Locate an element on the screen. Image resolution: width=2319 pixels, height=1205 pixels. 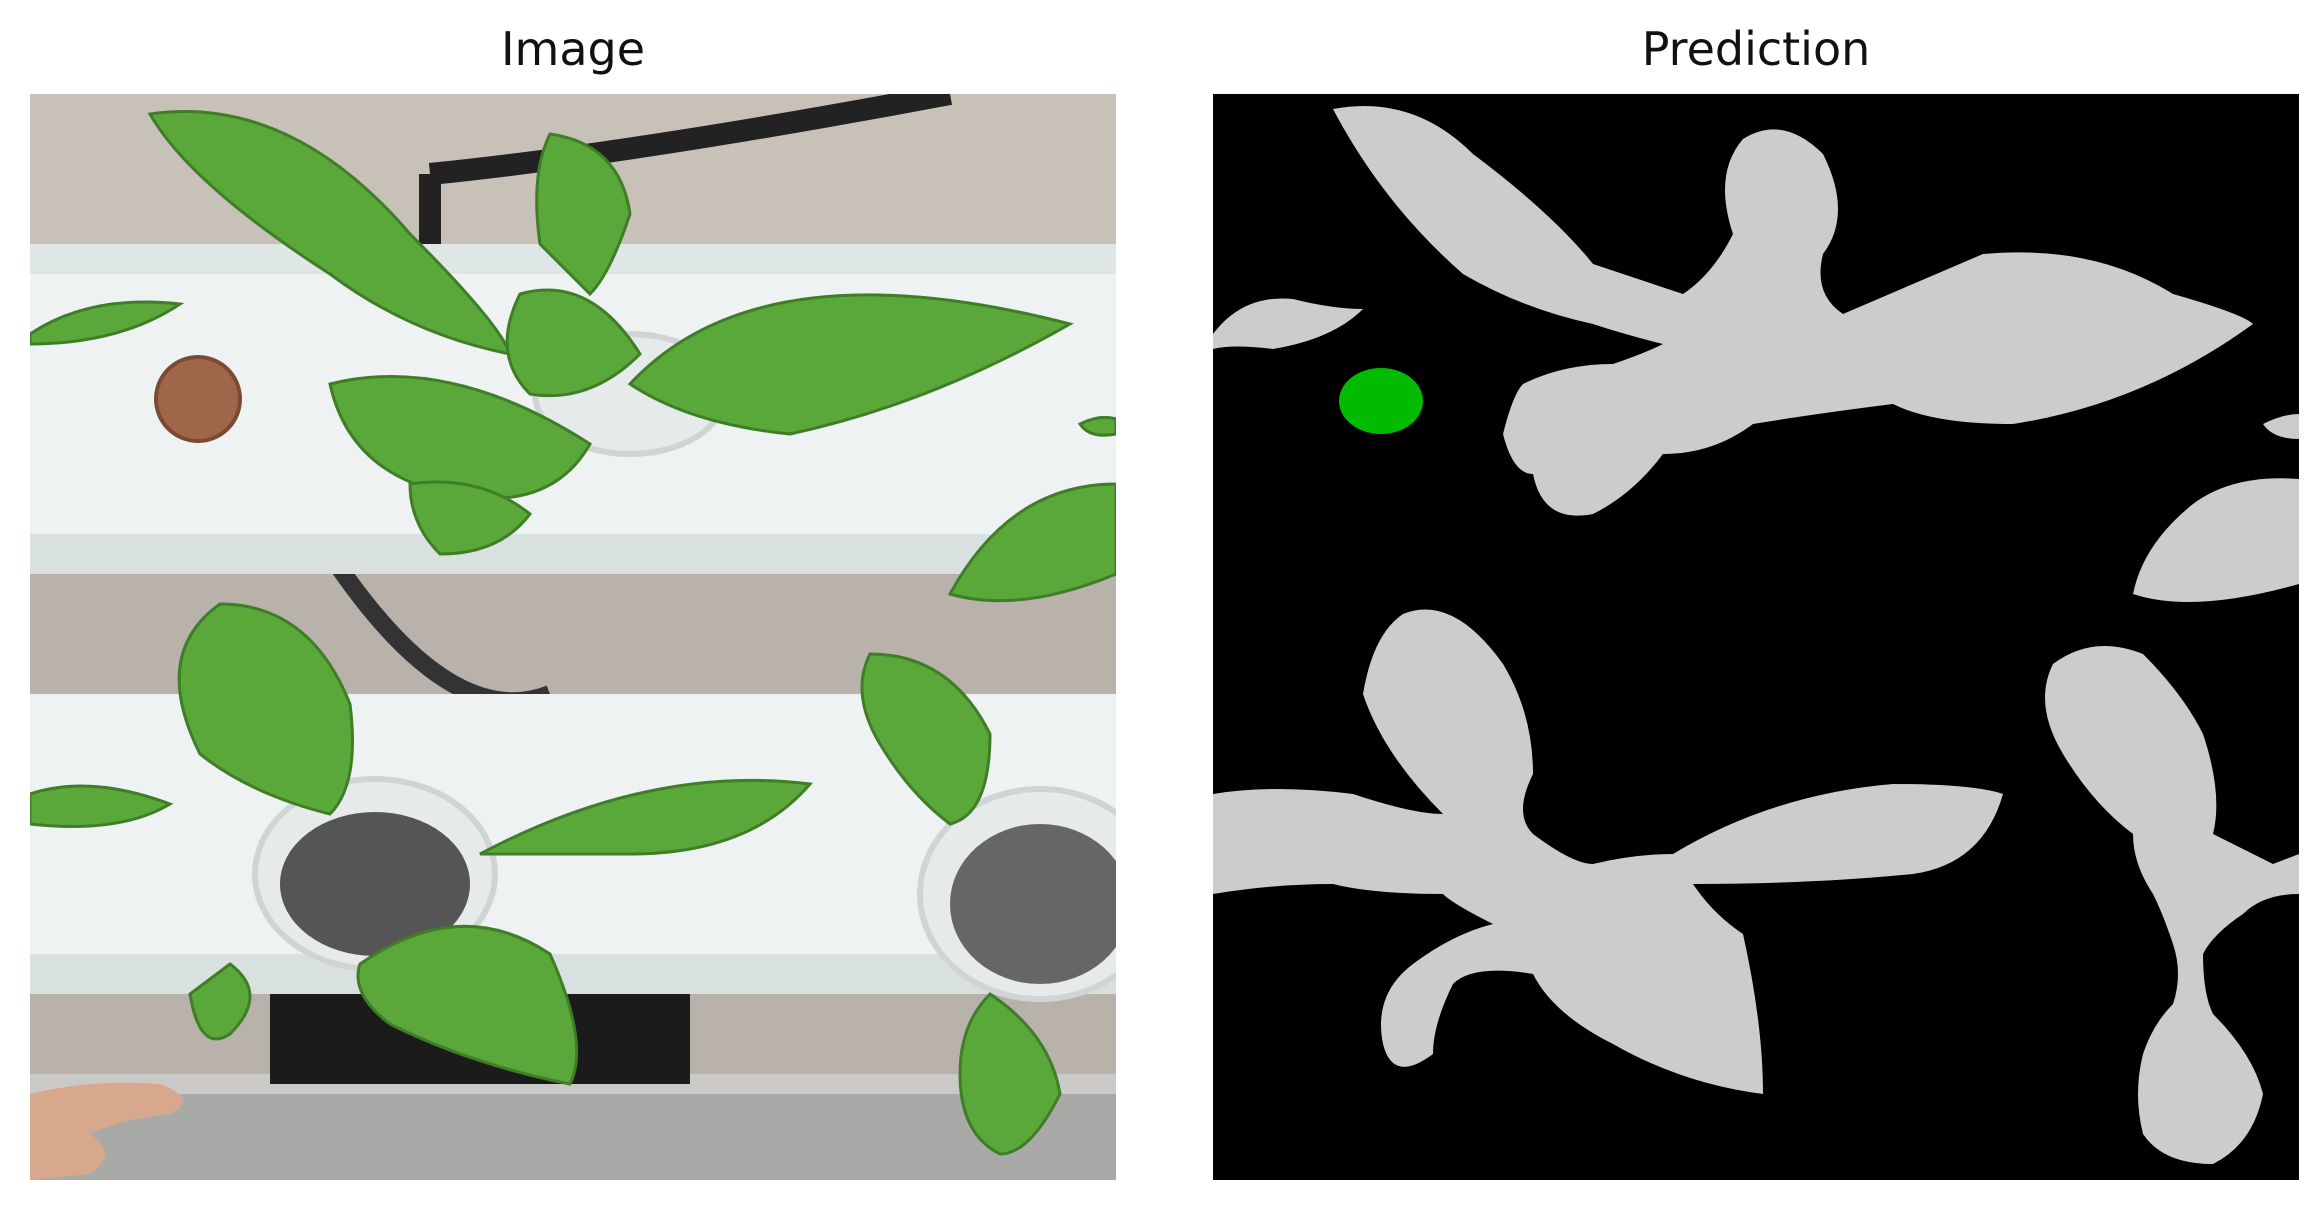
image-panel-title: Image is located at coordinates (573, 49).